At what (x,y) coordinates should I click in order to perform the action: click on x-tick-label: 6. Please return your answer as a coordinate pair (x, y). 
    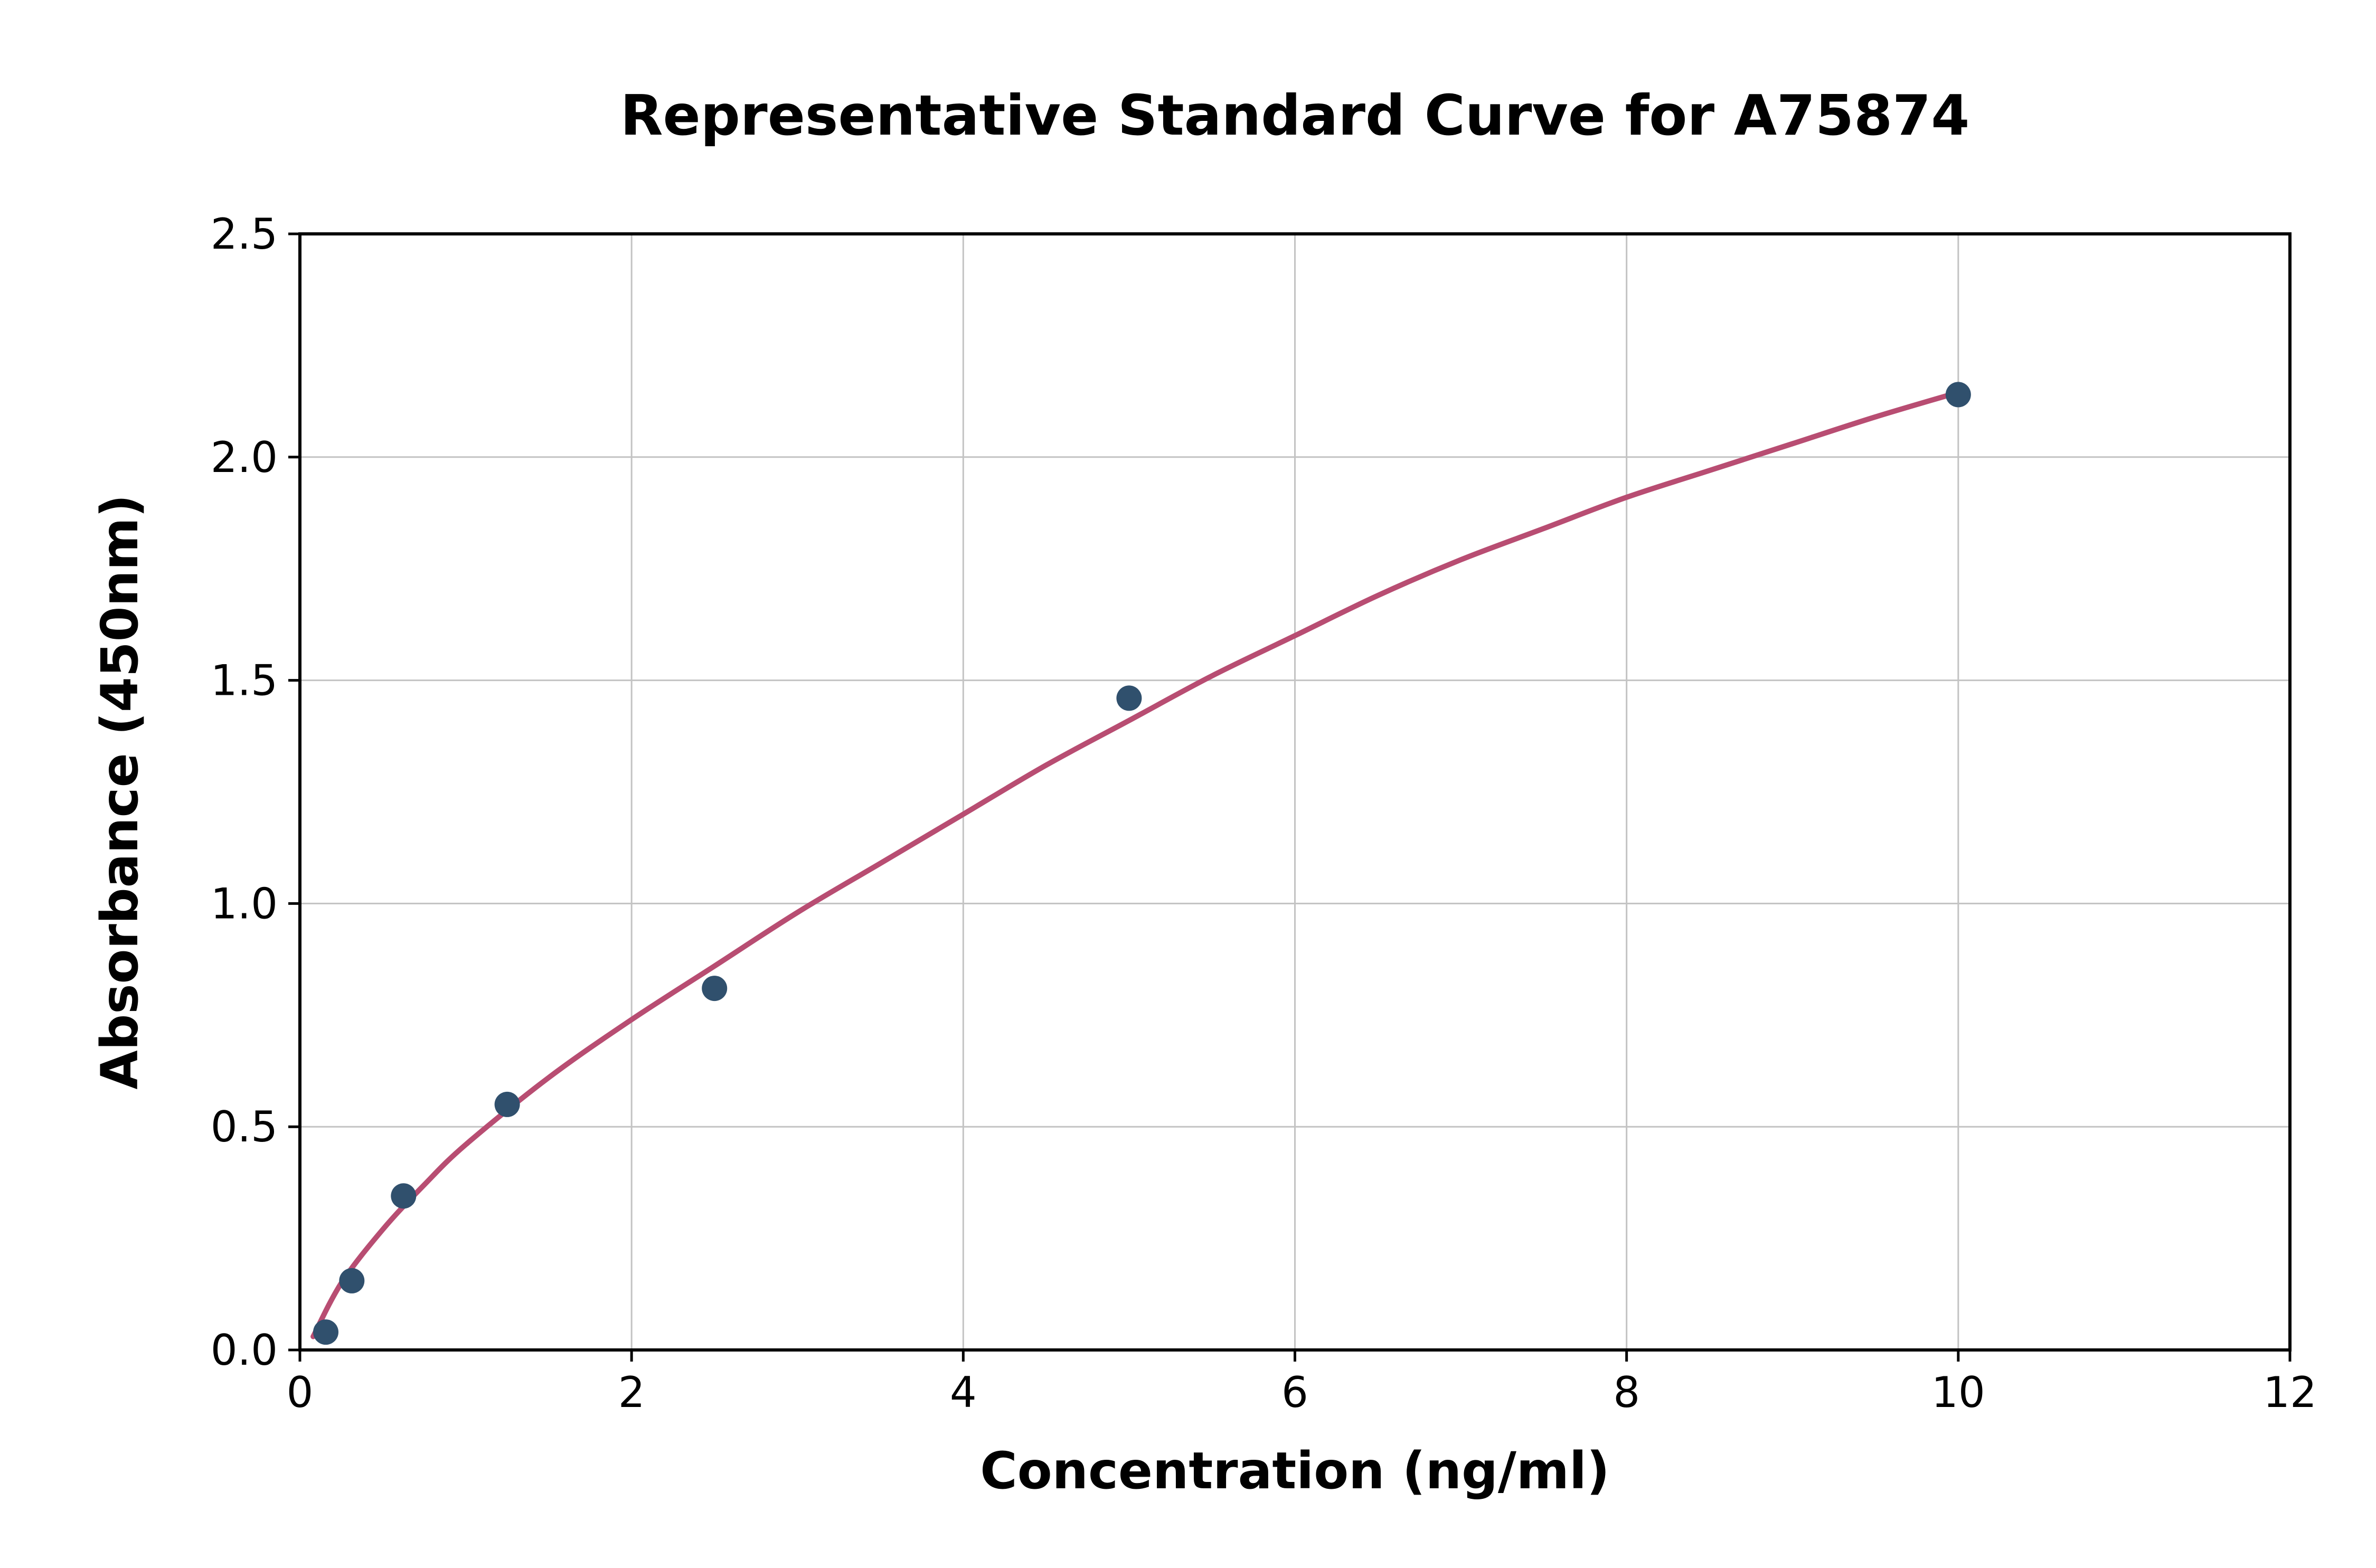
    Looking at the image, I should click on (1294, 1392).